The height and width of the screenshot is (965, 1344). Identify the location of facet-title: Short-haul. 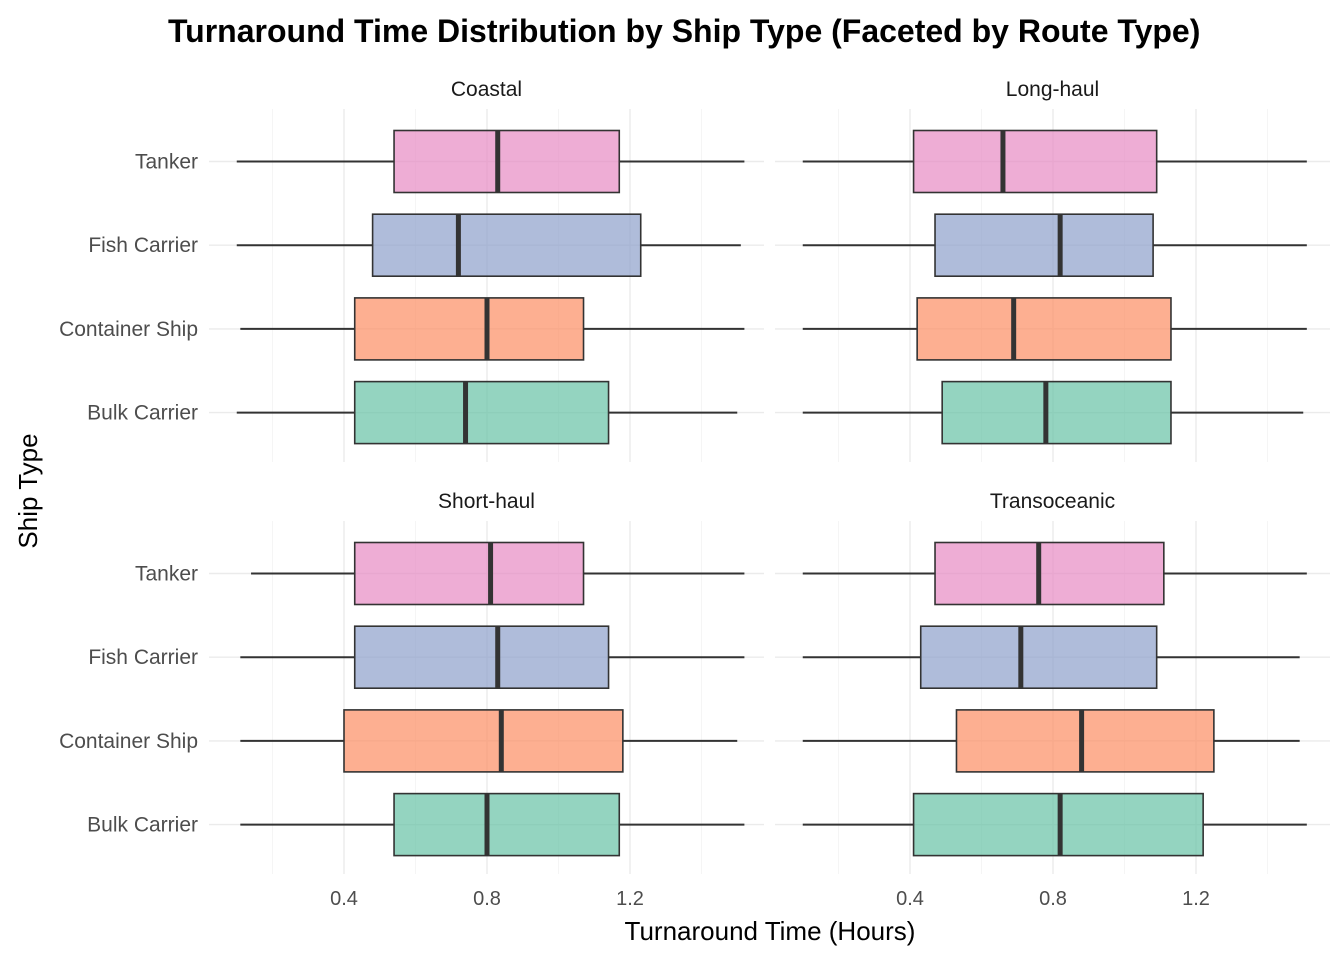
(486, 501).